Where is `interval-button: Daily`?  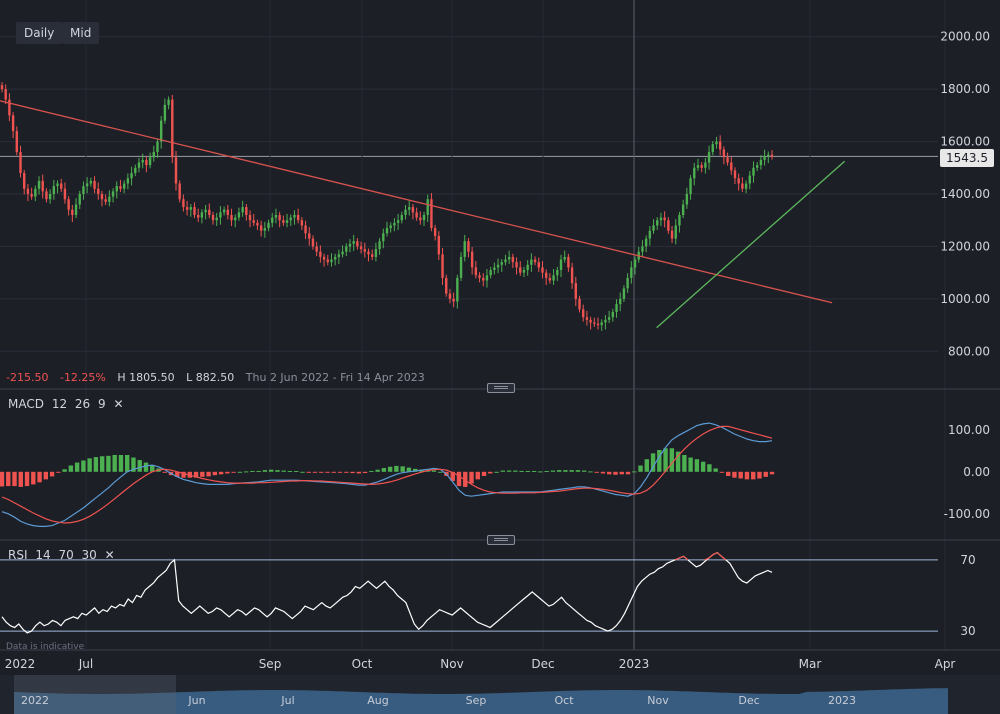
interval-button: Daily is located at coordinates (39, 33).